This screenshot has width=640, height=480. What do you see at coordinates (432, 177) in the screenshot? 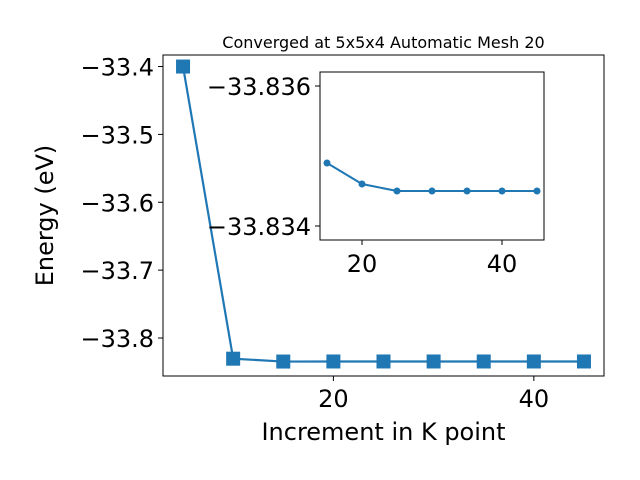
I see `inset-data-series` at bounding box center [432, 177].